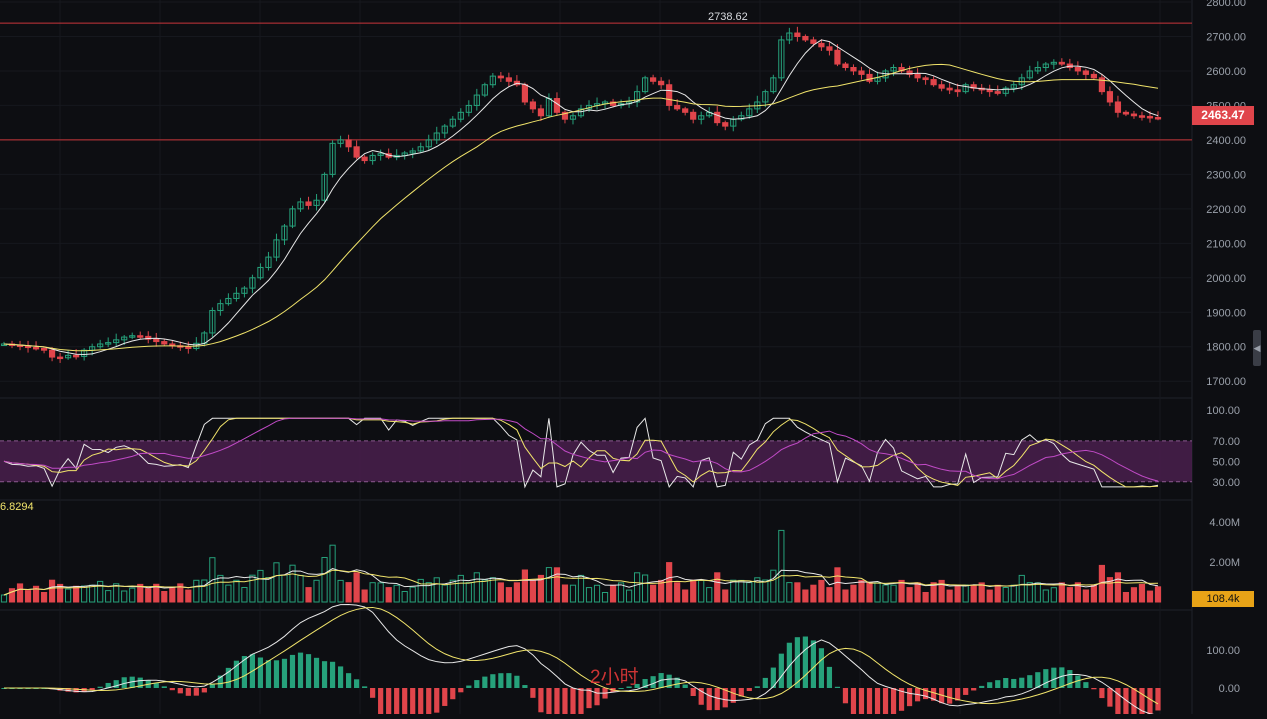 The width and height of the screenshot is (1267, 719). What do you see at coordinates (1226, 4) in the screenshot?
I see `price-tick-label: 2800.00` at bounding box center [1226, 4].